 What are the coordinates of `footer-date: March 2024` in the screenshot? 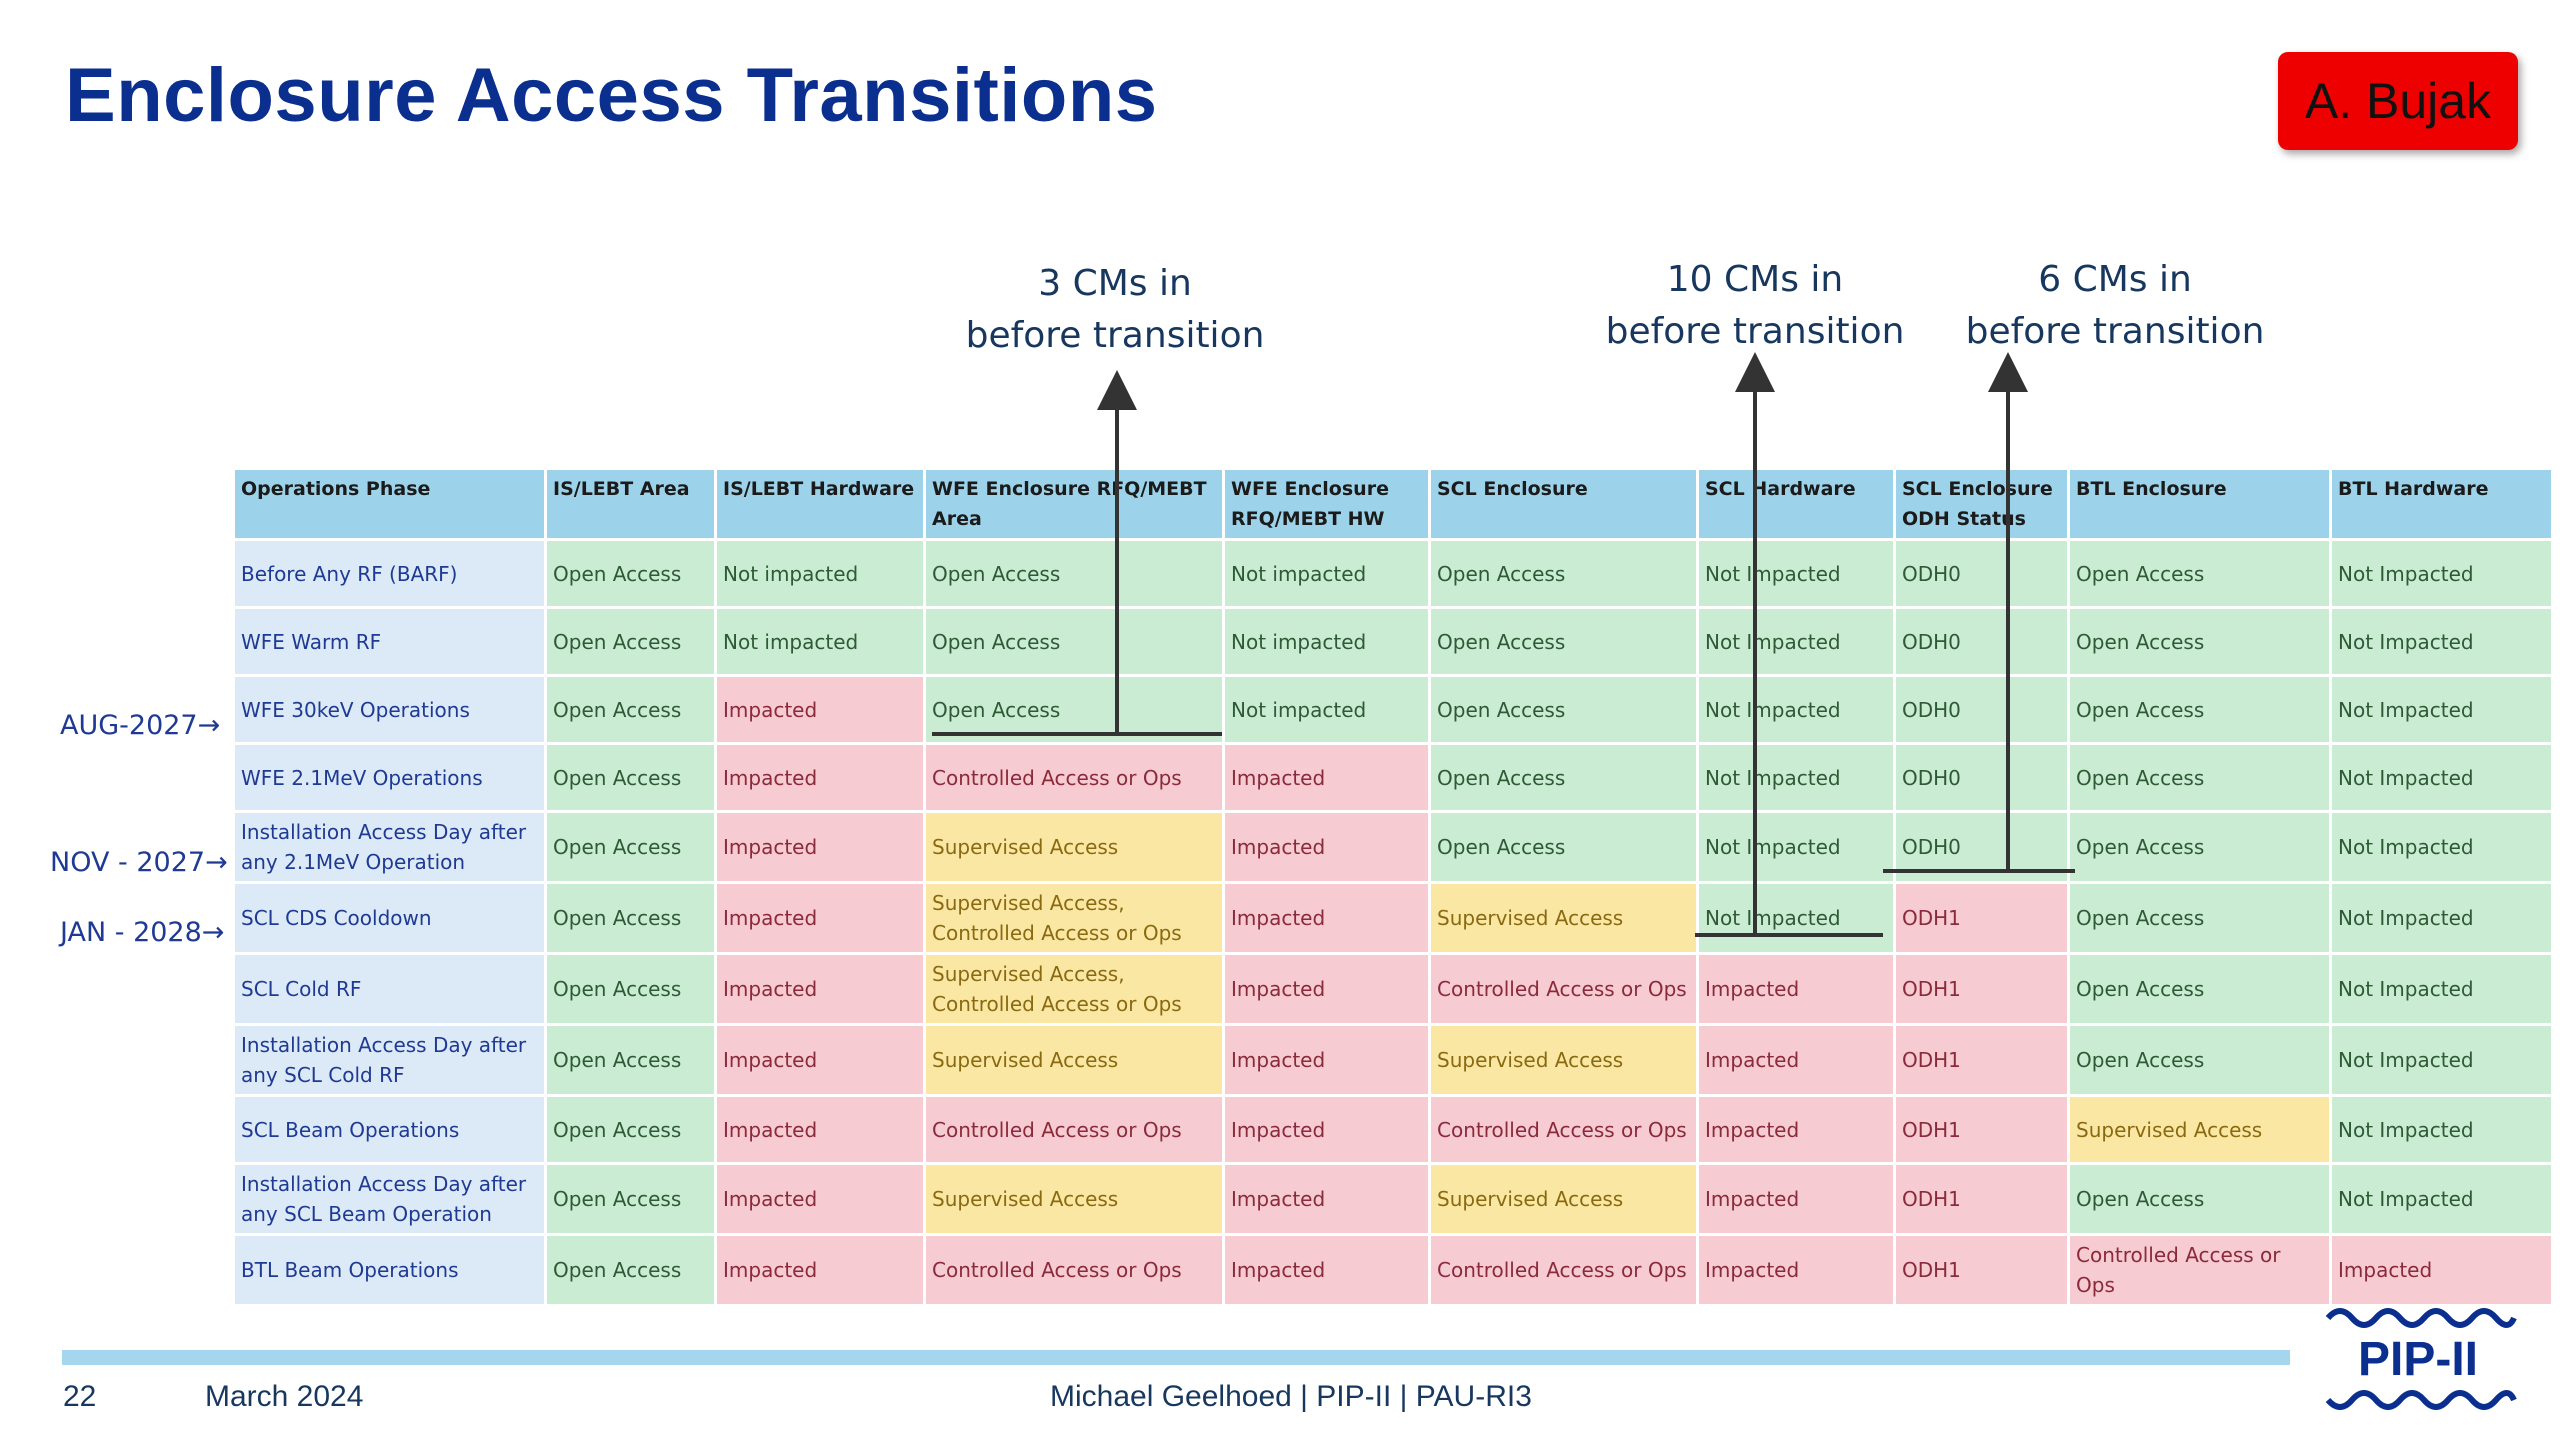 It's located at (284, 1396).